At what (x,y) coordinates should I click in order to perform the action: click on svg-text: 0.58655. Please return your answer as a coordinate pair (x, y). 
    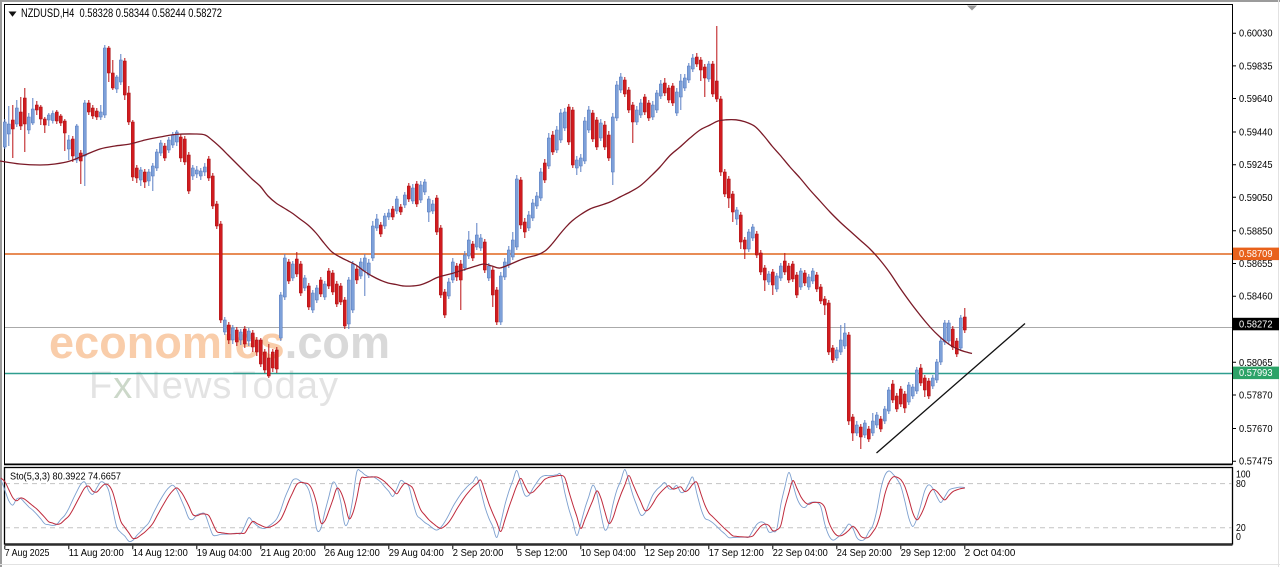
    Looking at the image, I should click on (1256, 264).